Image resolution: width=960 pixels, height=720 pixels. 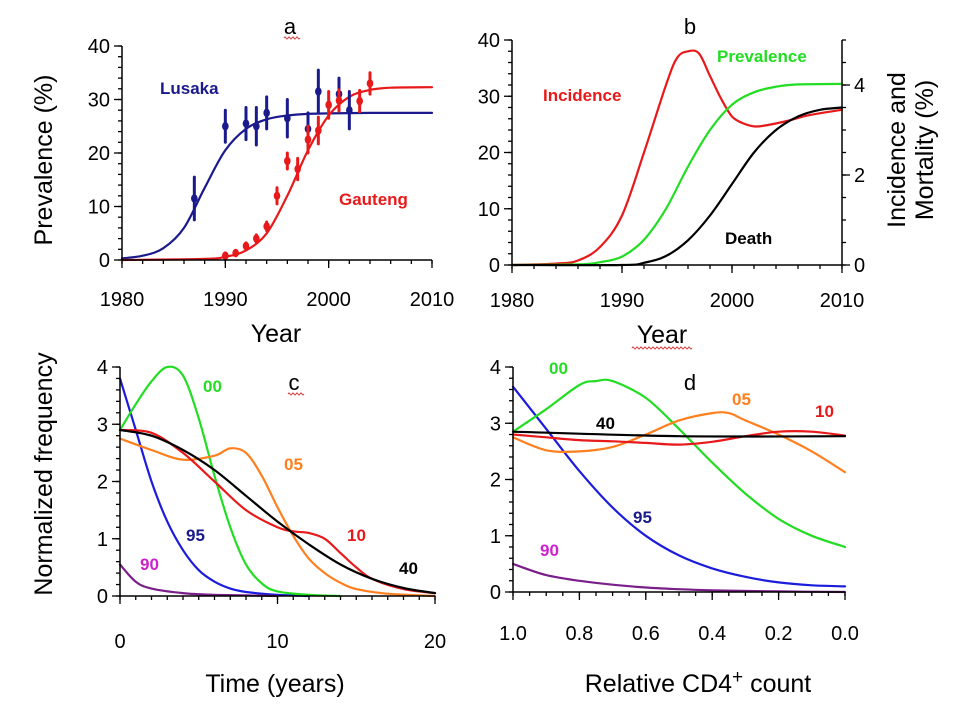 I want to click on y-tick-label-right-b: 4, so click(x=859, y=86).